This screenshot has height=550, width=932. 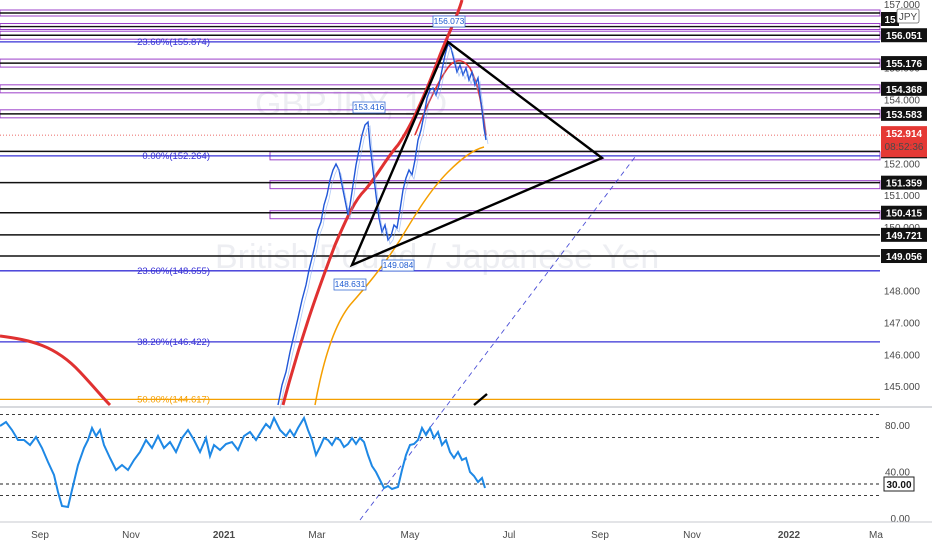 I want to click on rsi-value-label: 30.00, so click(x=898, y=485).